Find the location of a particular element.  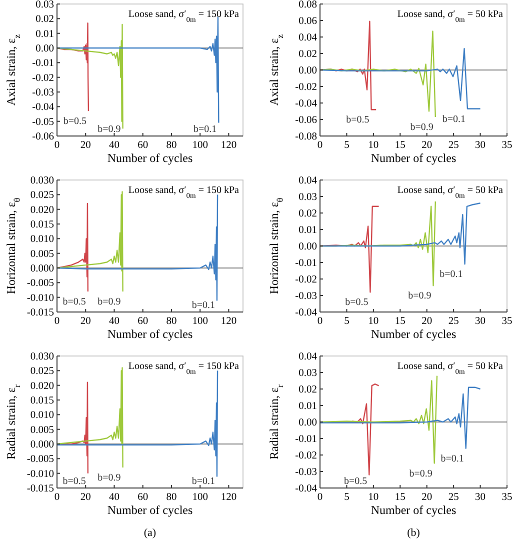

x-tick-label: 30 is located at coordinates (480, 145).